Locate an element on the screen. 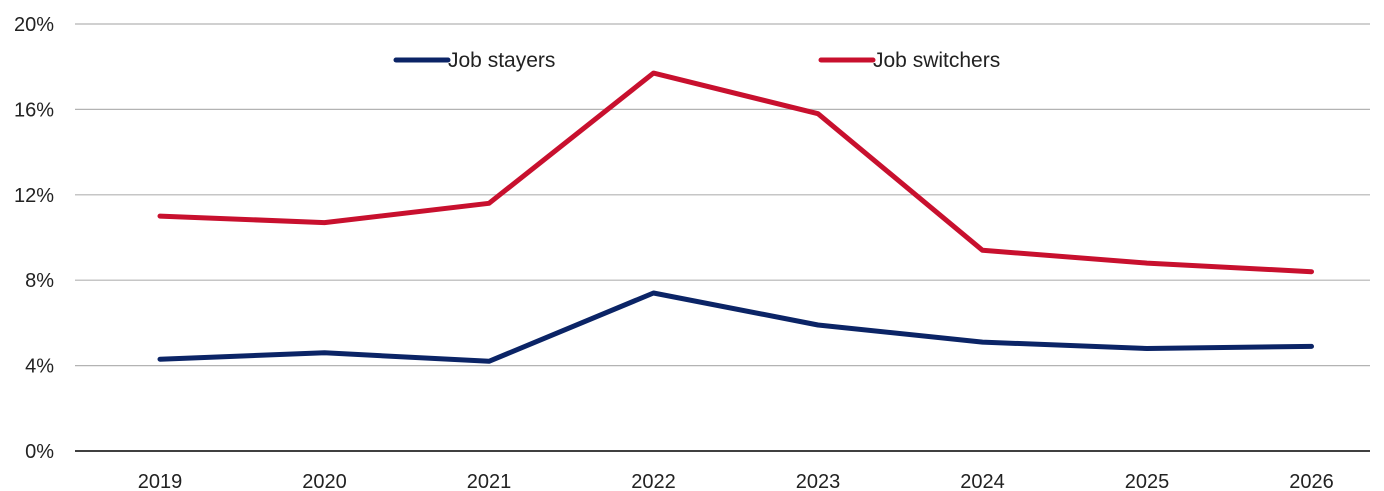 The height and width of the screenshot is (491, 1384). x-tick-label: 2021 is located at coordinates (489, 481).